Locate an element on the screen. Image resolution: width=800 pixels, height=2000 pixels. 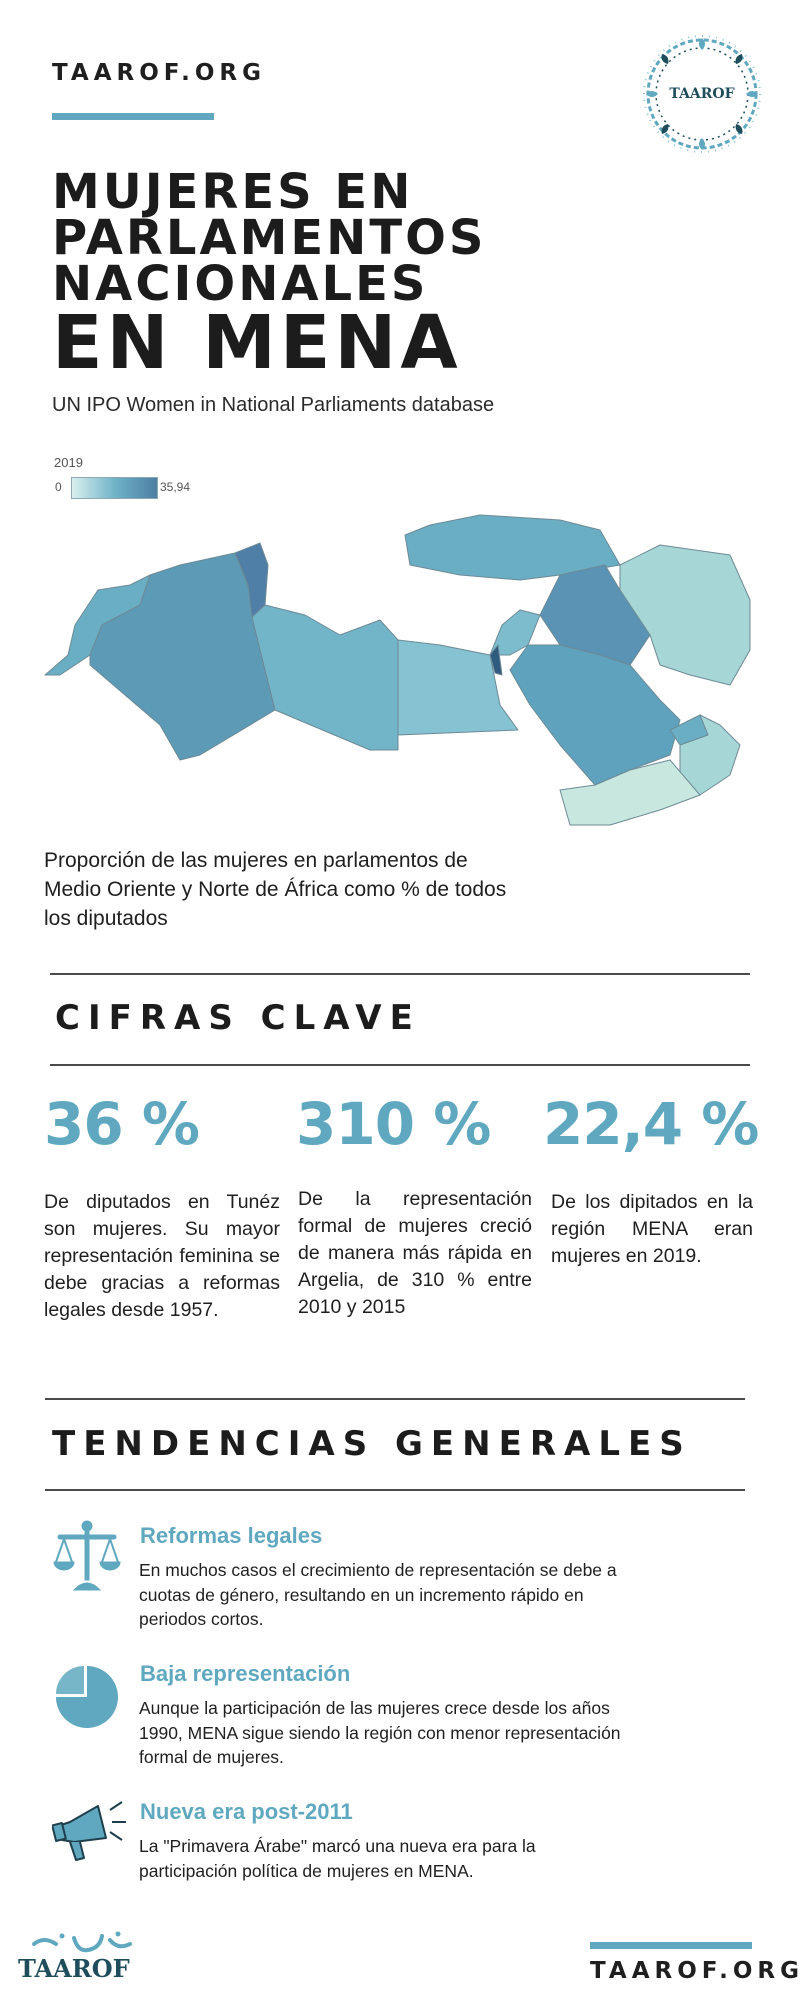
ornament-wreath-icon is located at coordinates (702, 94).